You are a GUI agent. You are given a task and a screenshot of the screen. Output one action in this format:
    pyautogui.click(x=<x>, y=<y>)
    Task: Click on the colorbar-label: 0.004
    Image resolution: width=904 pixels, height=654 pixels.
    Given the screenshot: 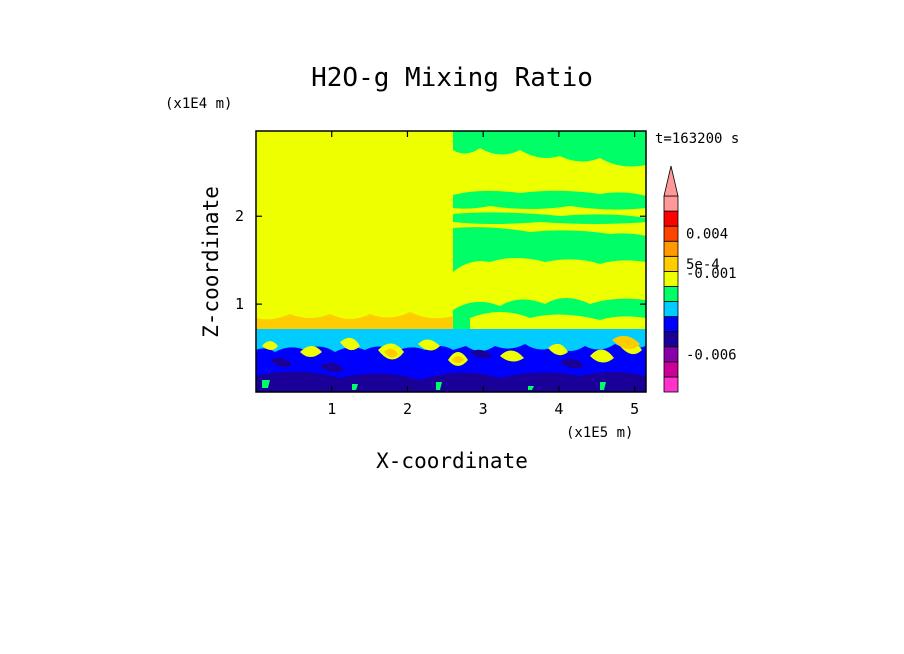 What is the action you would take?
    pyautogui.click(x=707, y=235)
    